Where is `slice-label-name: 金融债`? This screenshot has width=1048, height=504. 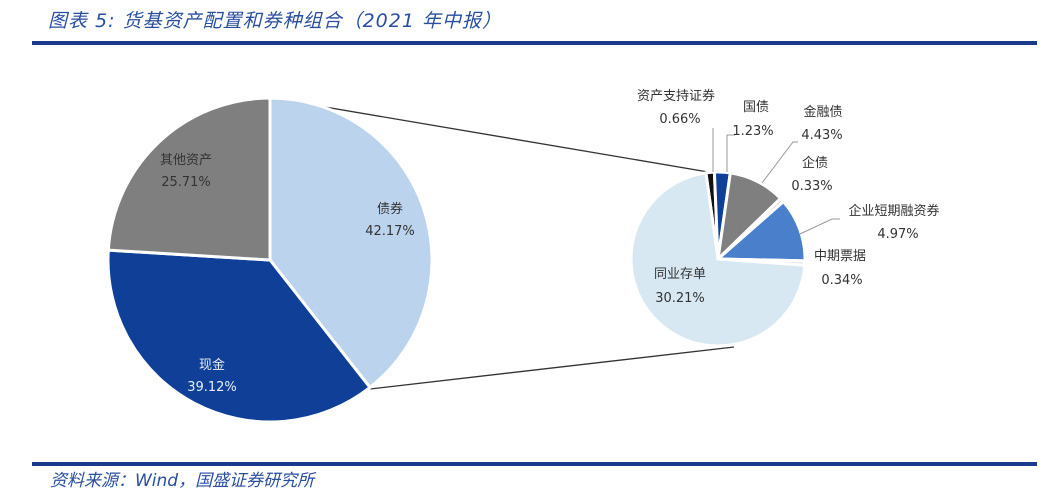
slice-label-name: 金融债 is located at coordinates (822, 112).